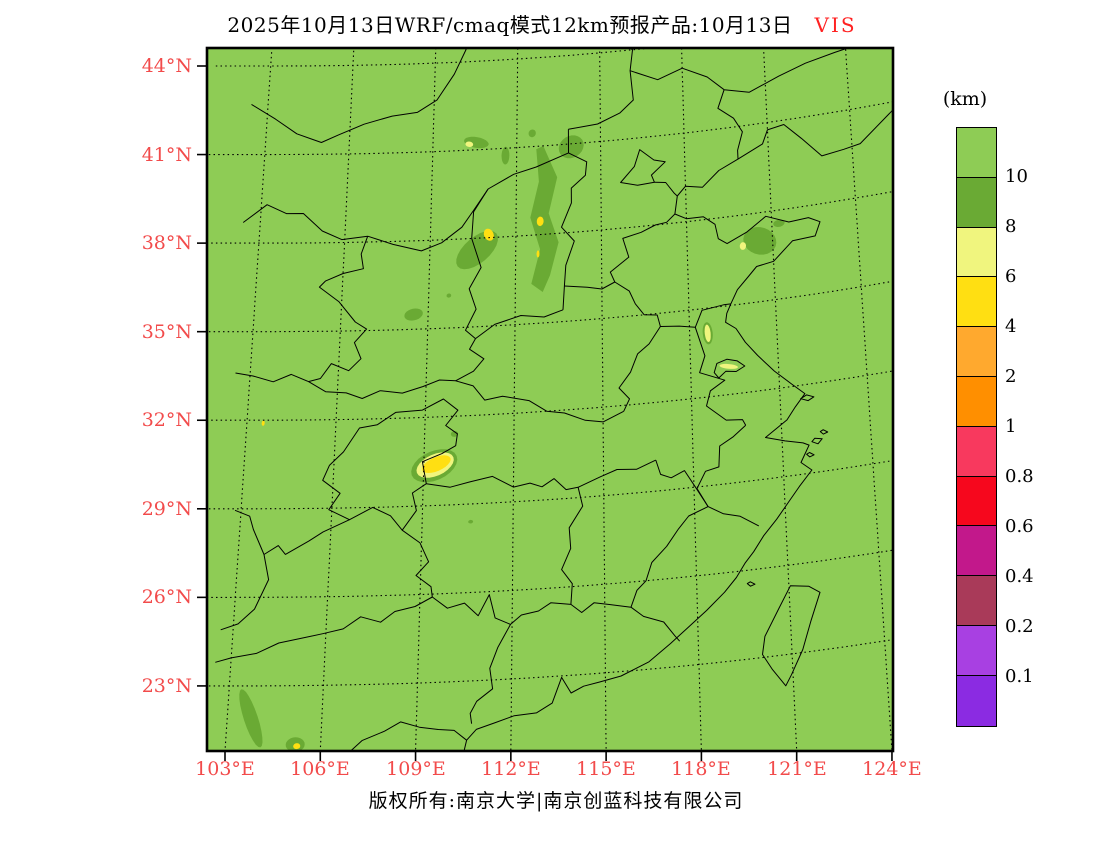  What do you see at coordinates (637, 304) in the screenshot?
I see `border-henan-shandong` at bounding box center [637, 304].